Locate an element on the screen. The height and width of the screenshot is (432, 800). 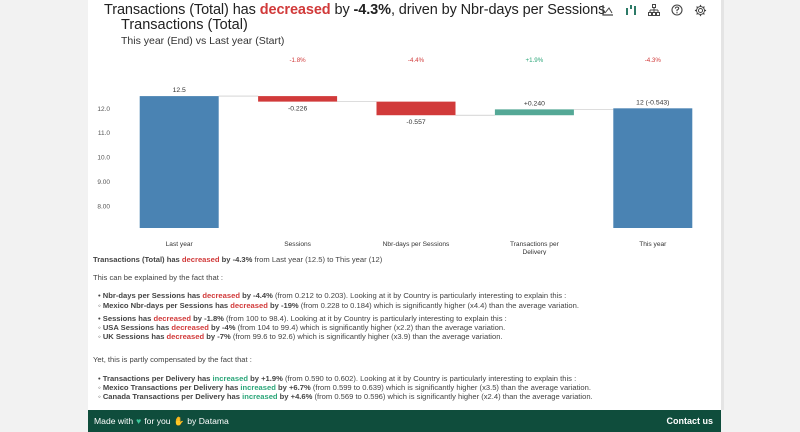
contact-us-link: Contact us is located at coordinates (689, 421).